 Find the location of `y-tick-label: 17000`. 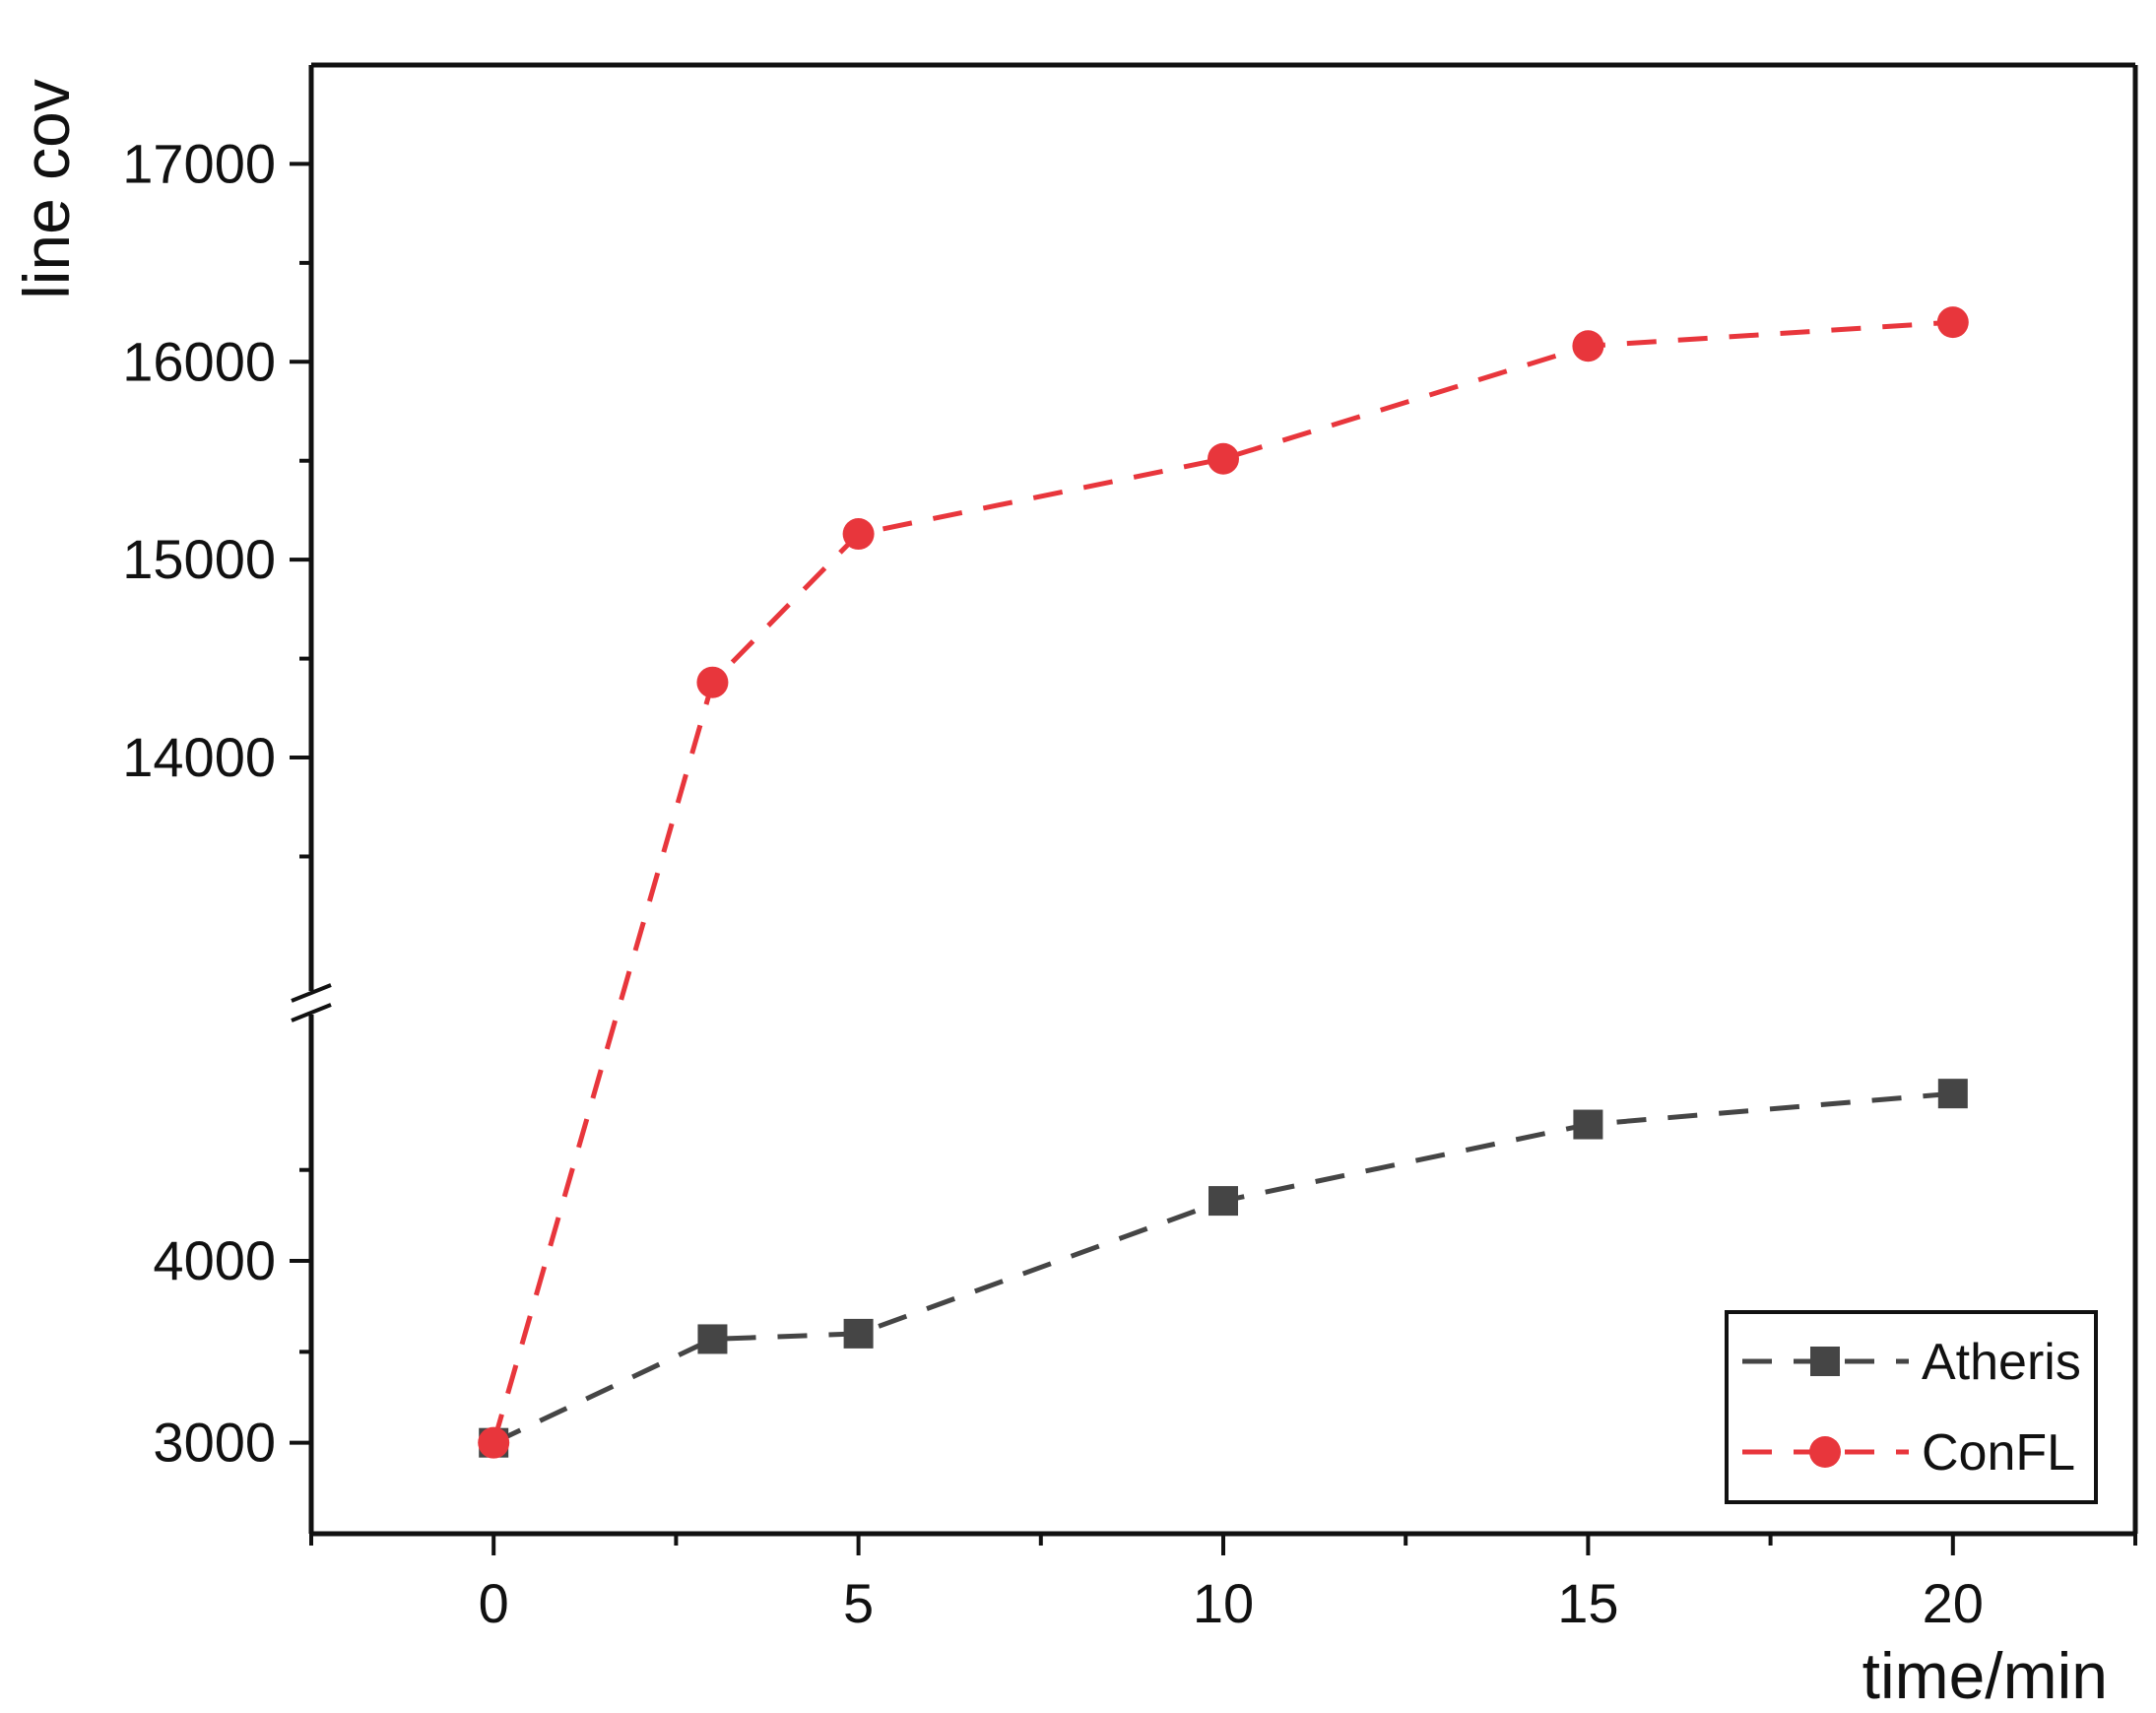

y-tick-label: 17000 is located at coordinates (199, 163).